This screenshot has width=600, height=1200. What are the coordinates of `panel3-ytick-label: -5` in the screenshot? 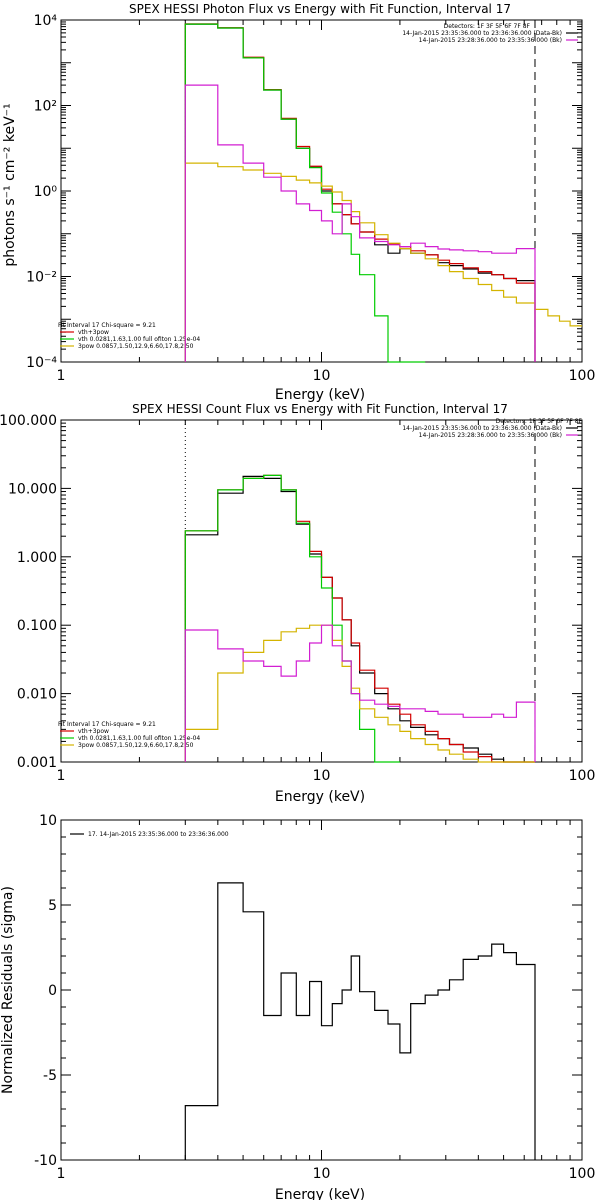 It's located at (50, 1076).